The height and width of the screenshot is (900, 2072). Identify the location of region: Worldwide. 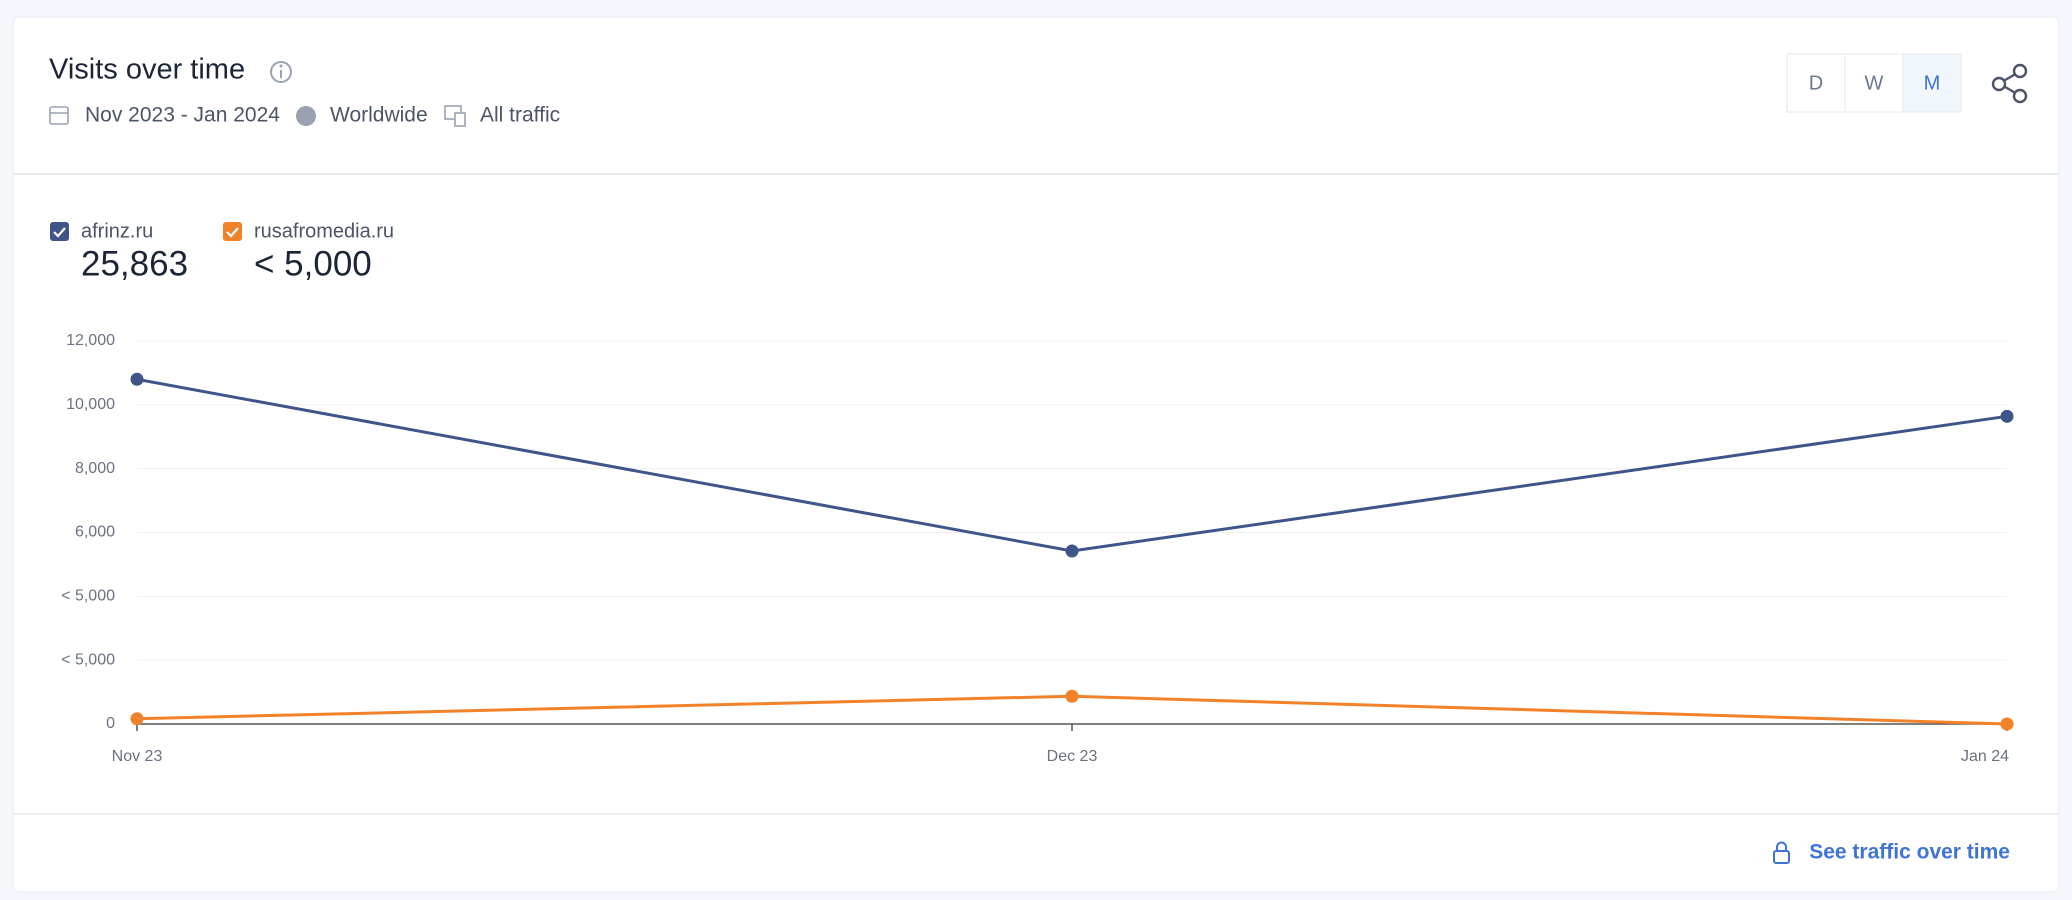
(379, 115).